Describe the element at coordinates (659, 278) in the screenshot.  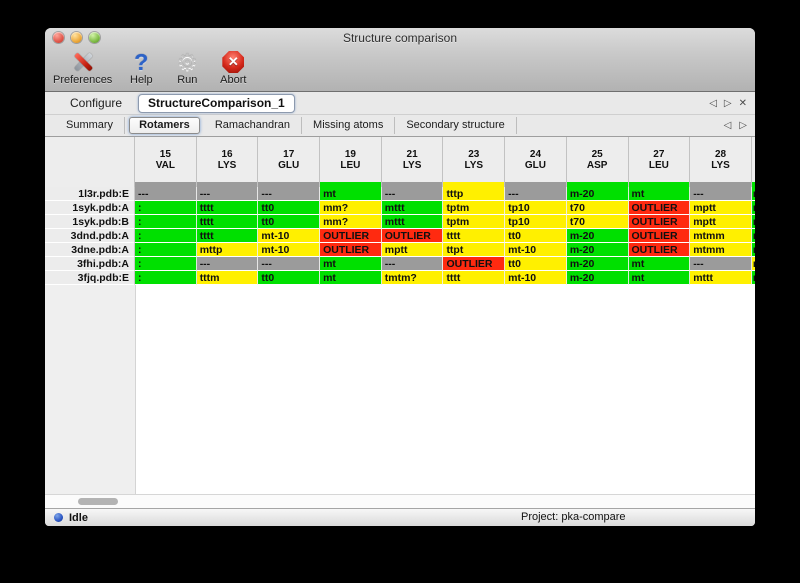
I see `cell-3fjq-pdb-e-col27: mt` at that location.